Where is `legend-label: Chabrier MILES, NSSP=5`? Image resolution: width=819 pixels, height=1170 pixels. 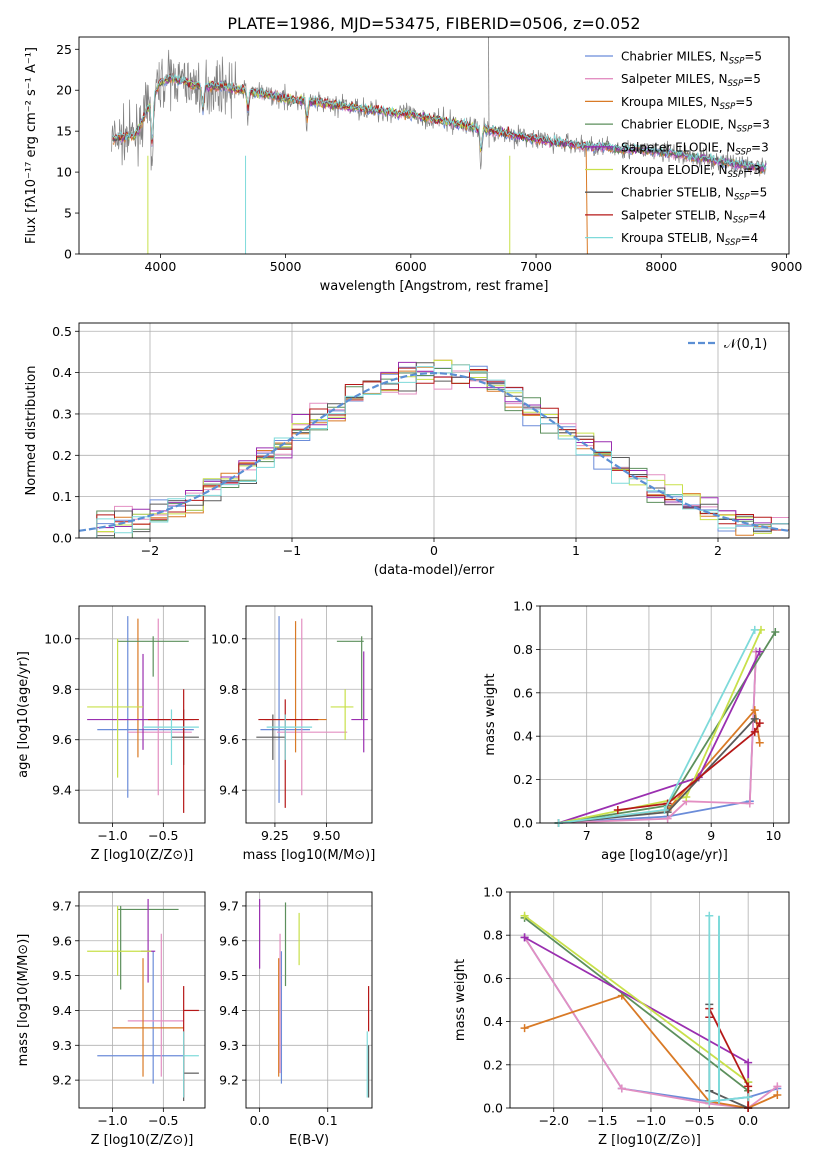 legend-label: Chabrier MILES, NSSP=5 is located at coordinates (691, 58).